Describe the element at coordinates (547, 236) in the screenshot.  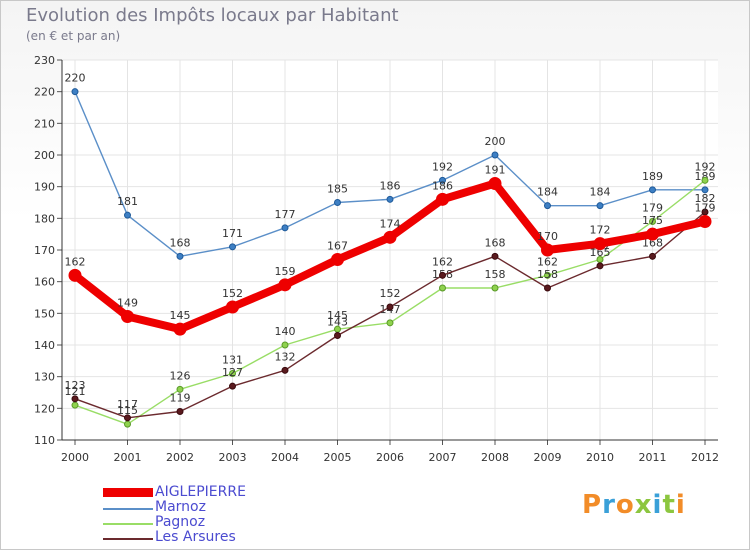
I see `data-label-aiglepierre: 170` at that location.